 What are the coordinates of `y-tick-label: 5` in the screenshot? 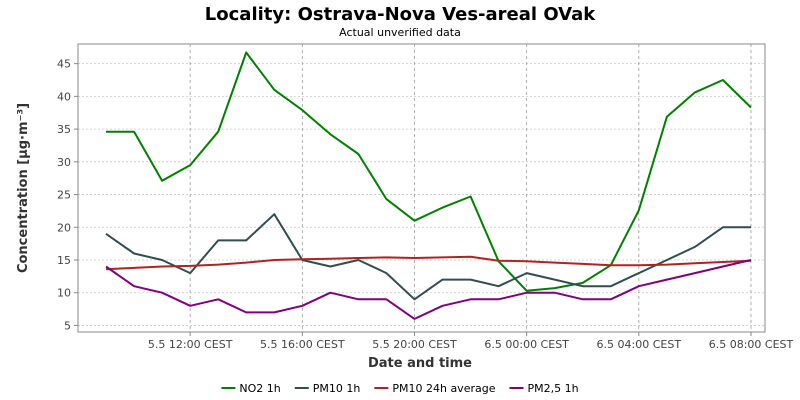 It's located at (67, 325).